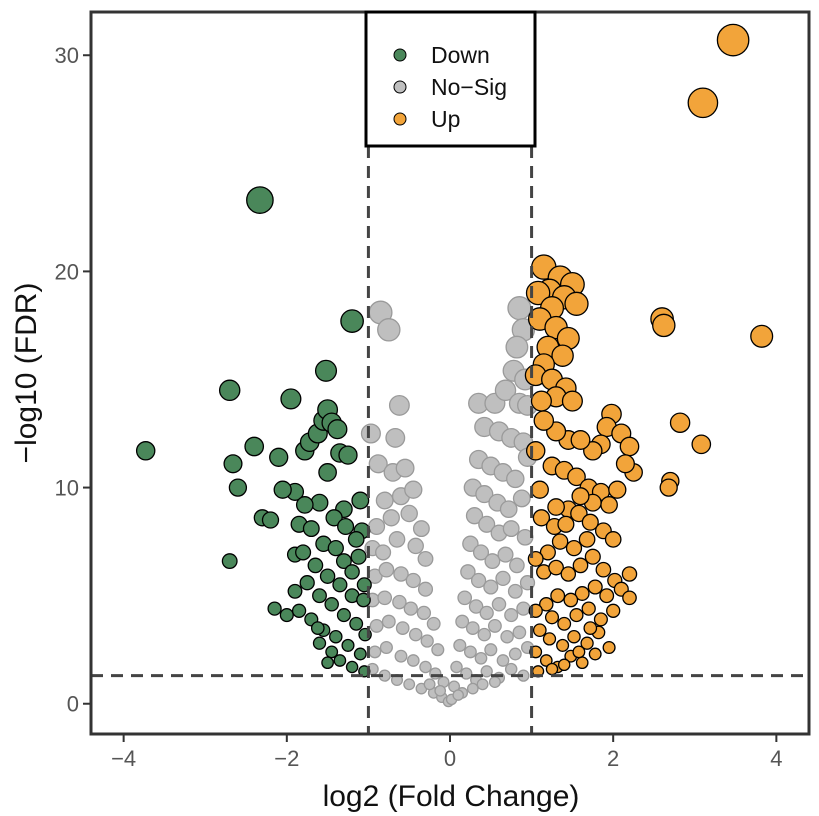 This screenshot has height=816, width=819. Describe the element at coordinates (400, 119) in the screenshot. I see `legend-key-up` at that location.